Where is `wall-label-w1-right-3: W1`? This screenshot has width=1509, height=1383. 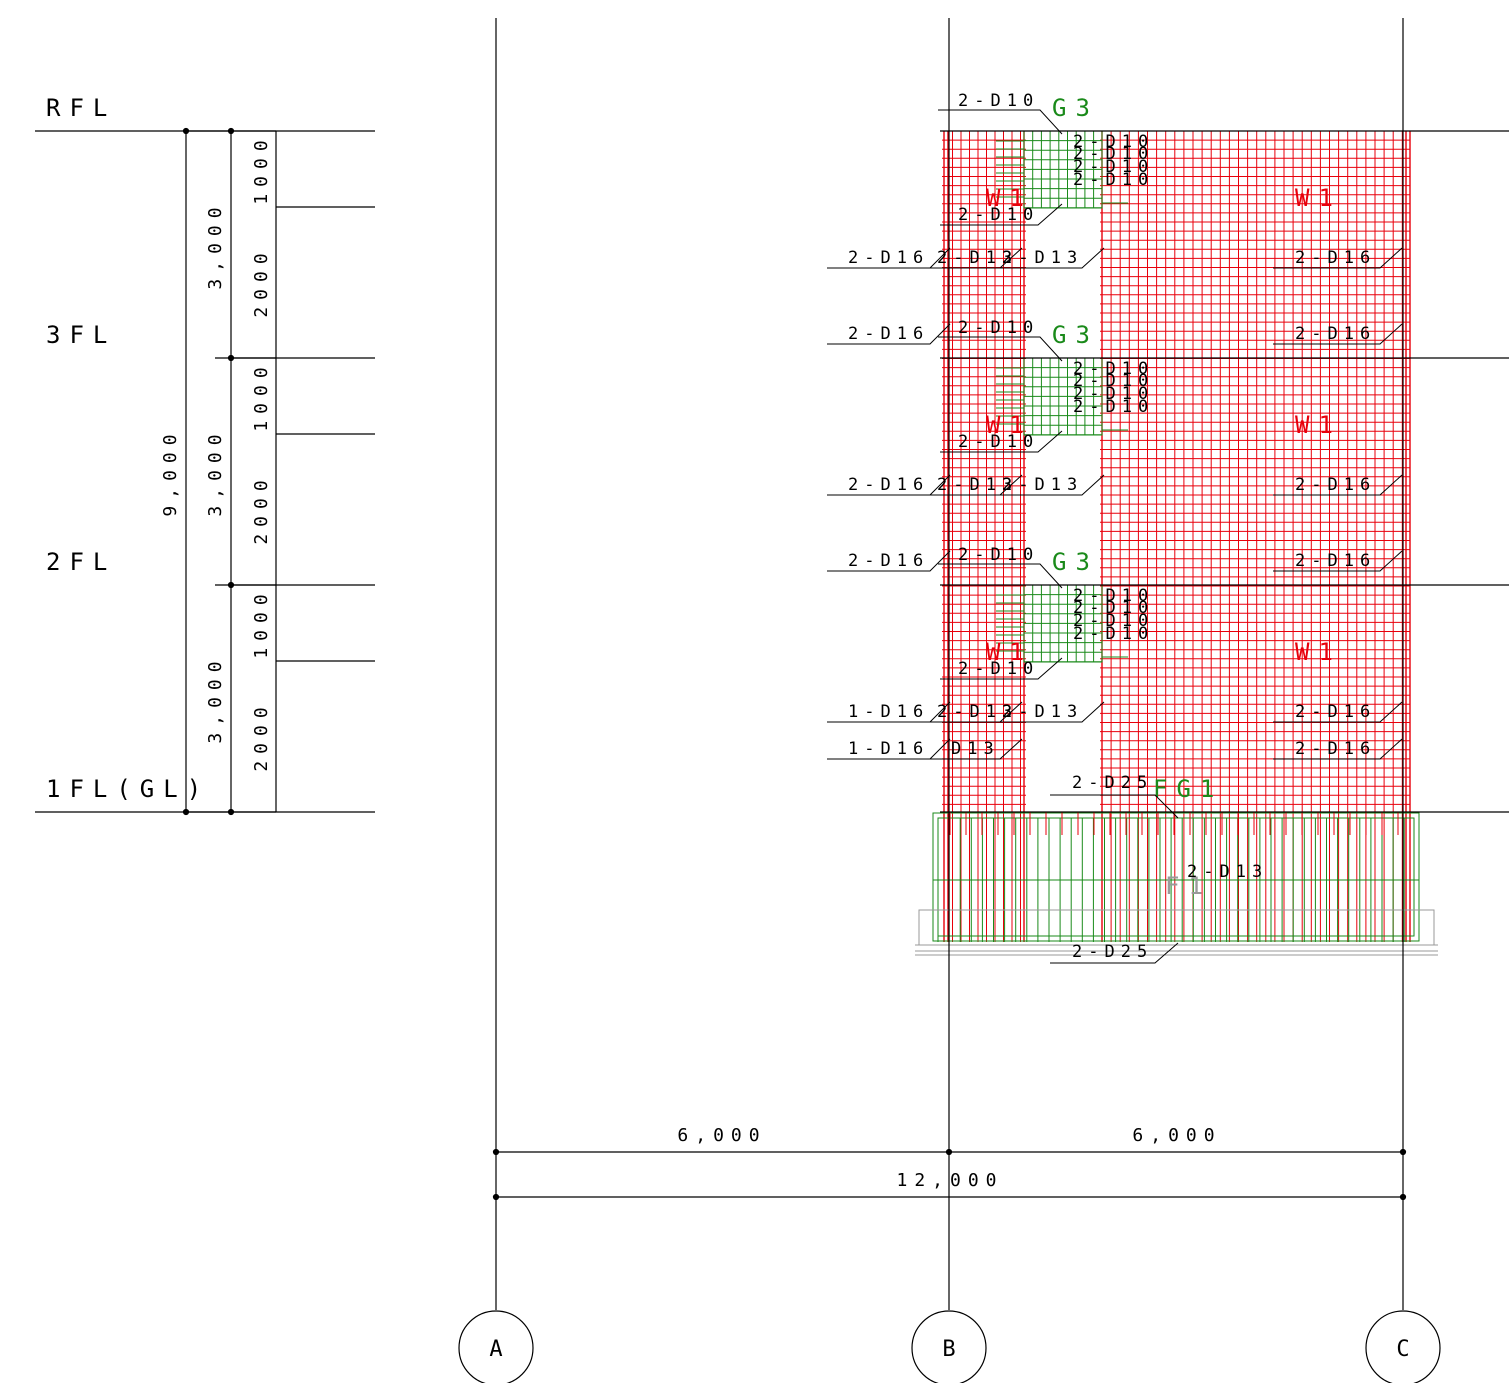
wall-label-w1-right-3: W1 is located at coordinates (1318, 198).